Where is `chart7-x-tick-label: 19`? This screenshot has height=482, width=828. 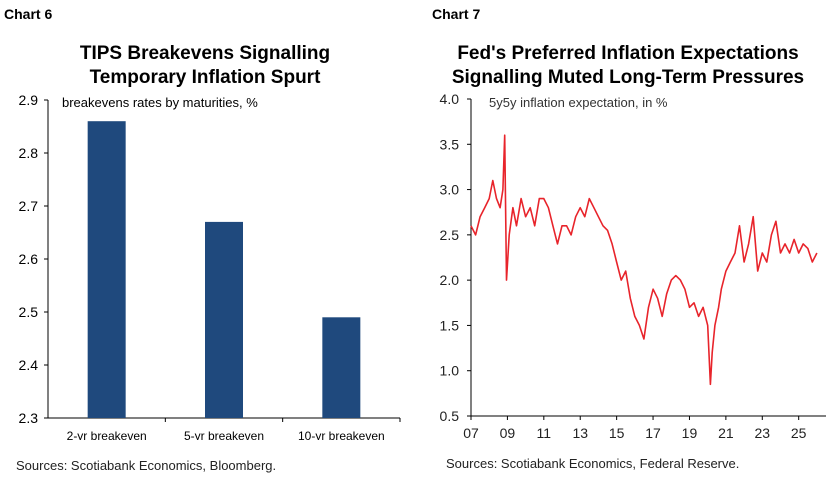
chart7-x-tick-label: 19 is located at coordinates (690, 433).